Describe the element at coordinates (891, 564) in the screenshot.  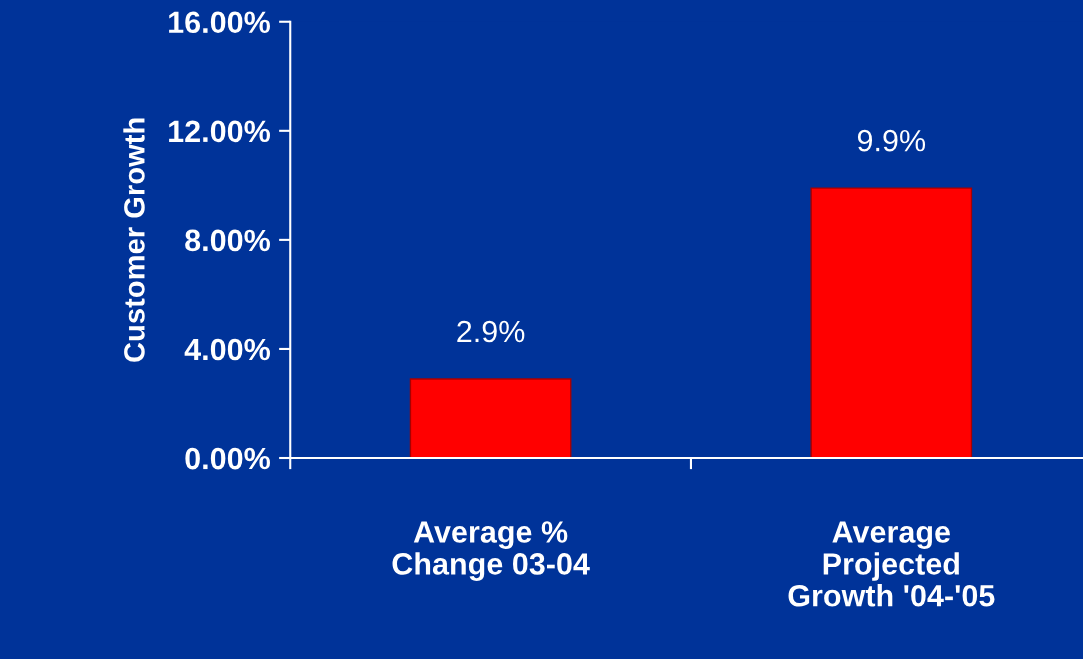
I see `x-tick-label: Average Projected Growth '04-'05` at that location.